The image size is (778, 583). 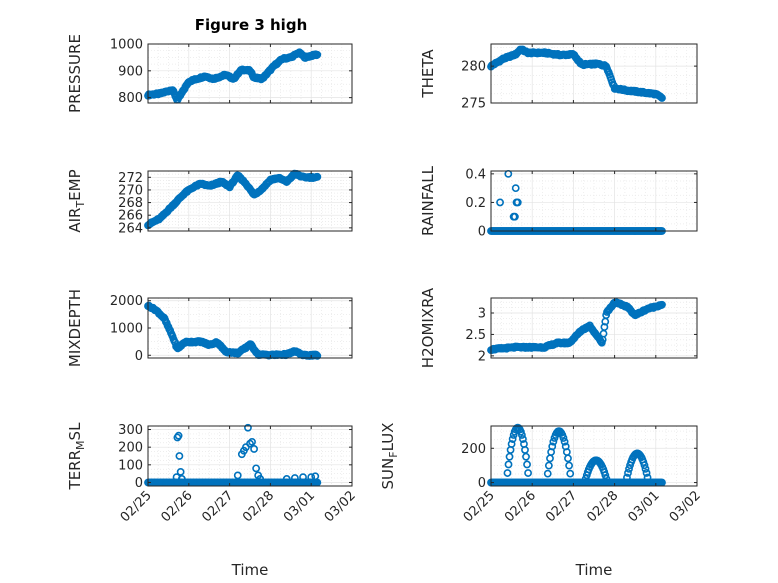 What do you see at coordinates (482, 314) in the screenshot?
I see `y-tick-label: 3` at bounding box center [482, 314].